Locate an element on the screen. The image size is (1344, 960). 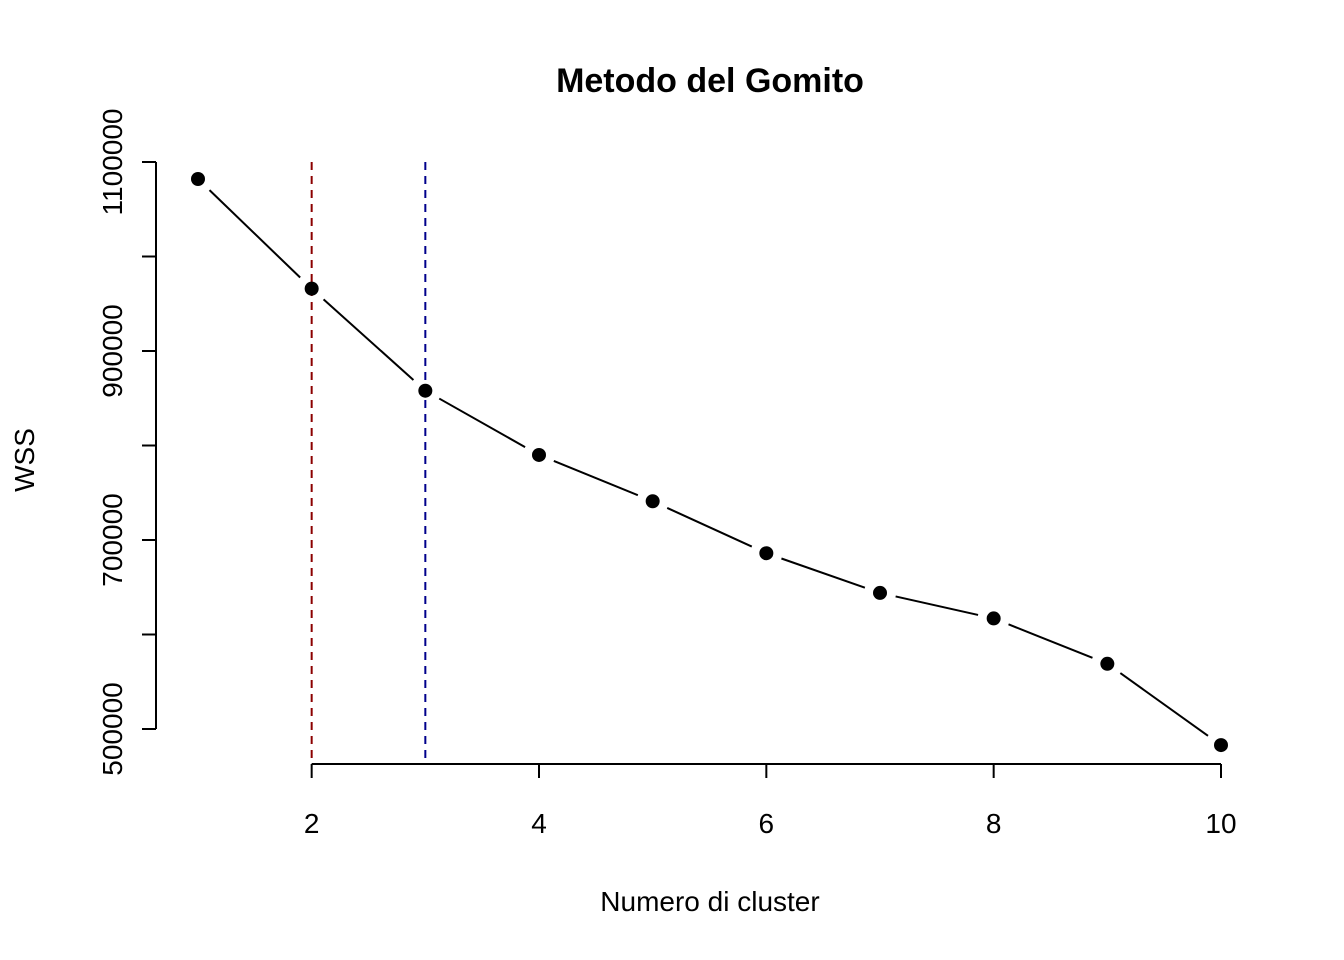
x-axis-label: Numero di cluster is located at coordinates (709, 901).